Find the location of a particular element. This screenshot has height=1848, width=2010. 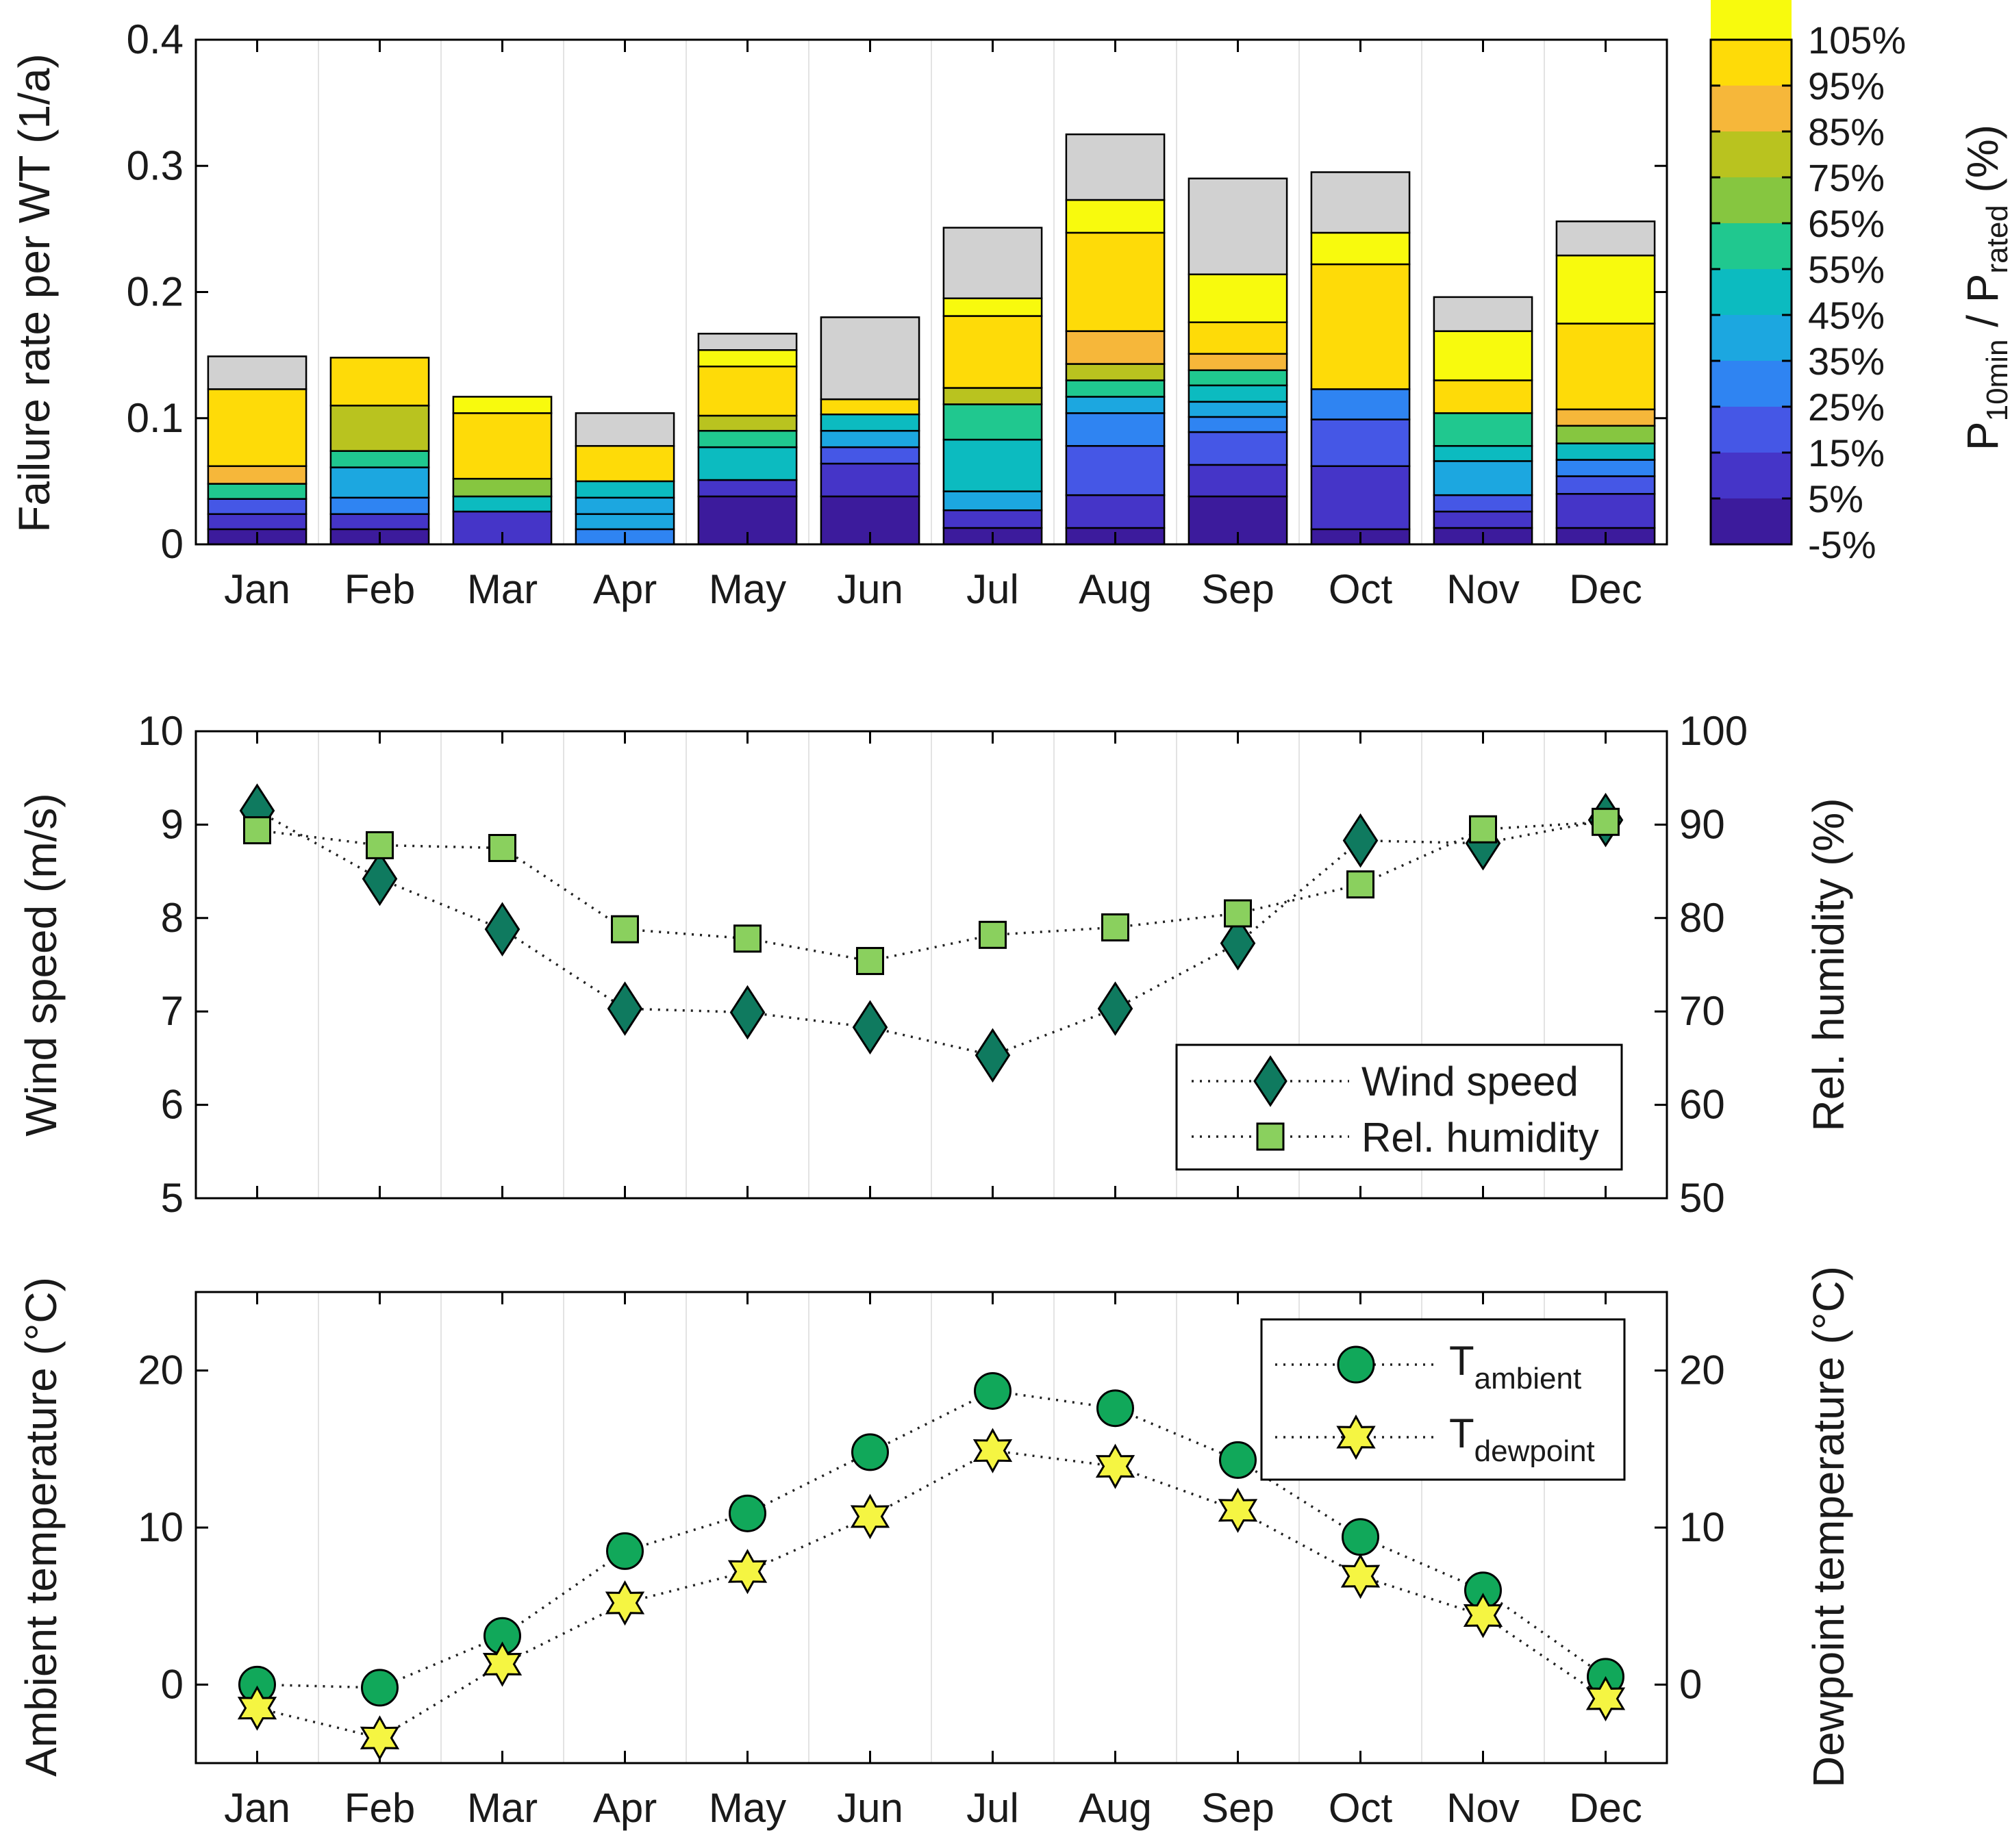

colorbar-tick-label: 45% is located at coordinates (1846, 315).